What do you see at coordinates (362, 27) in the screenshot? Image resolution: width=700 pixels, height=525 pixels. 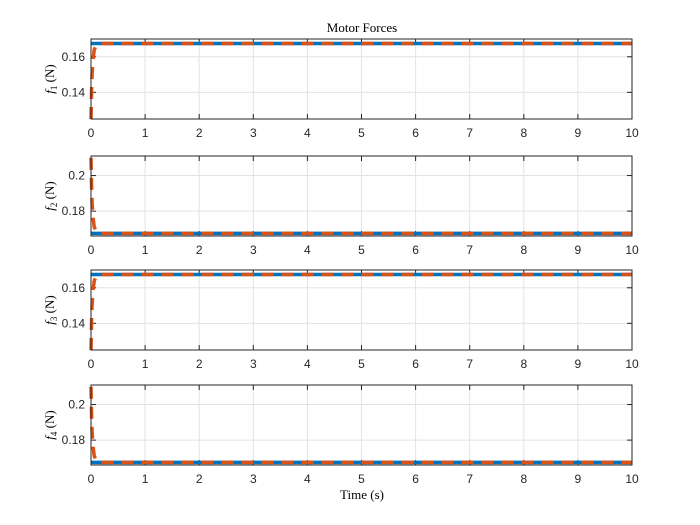 I see `figure-title: Motor Forces` at bounding box center [362, 27].